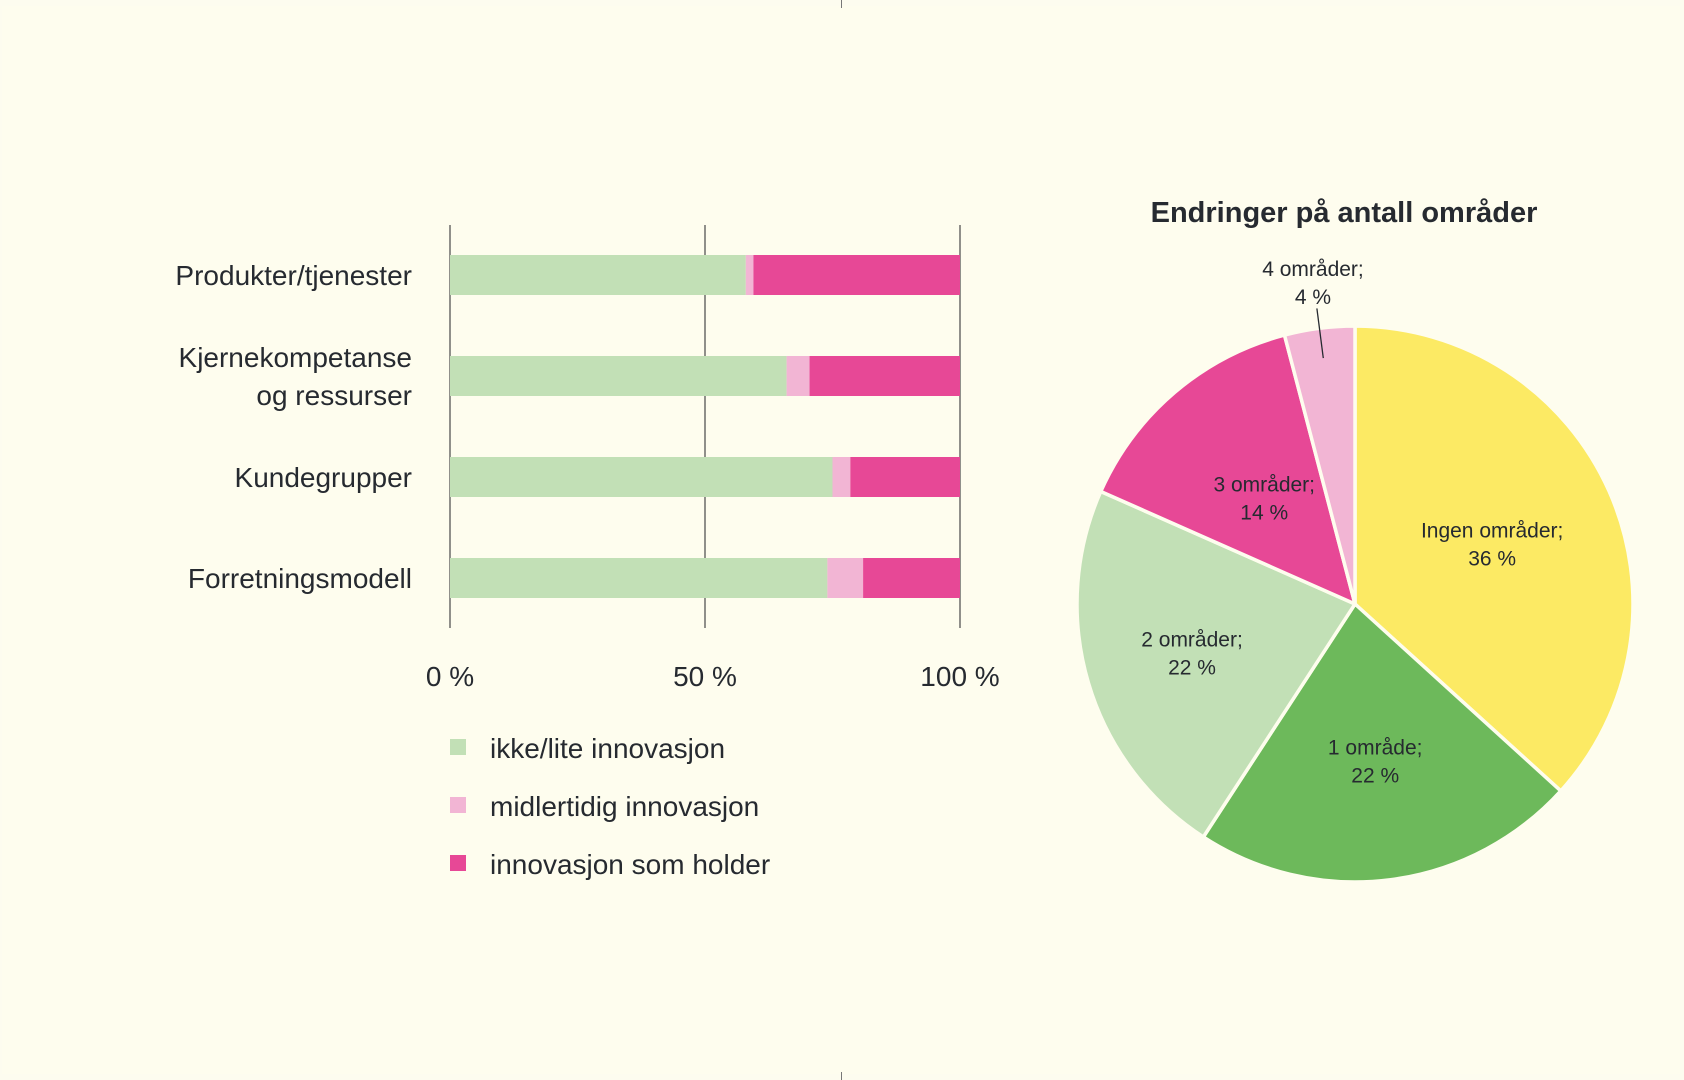 This screenshot has height=1080, width=1684. I want to click on pie-slice-label-1: 1 område;, so click(1375, 748).